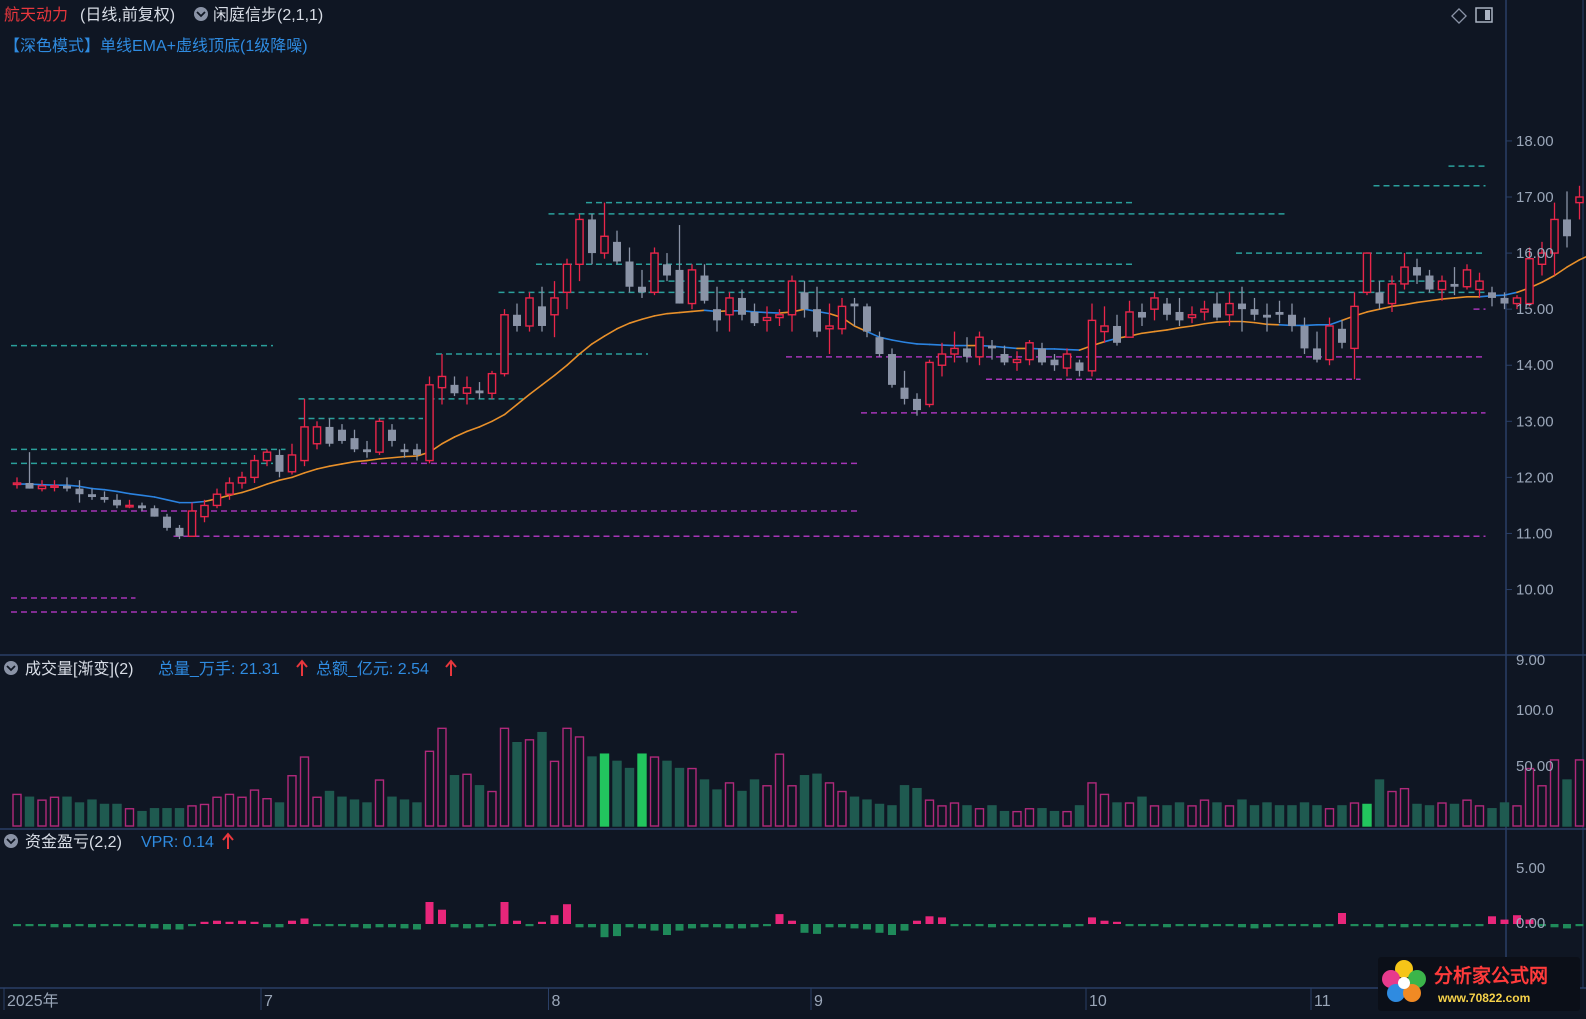 The image size is (1586, 1019). Describe the element at coordinates (1322, 1001) in the screenshot. I see `date-tick-label: 11` at that location.